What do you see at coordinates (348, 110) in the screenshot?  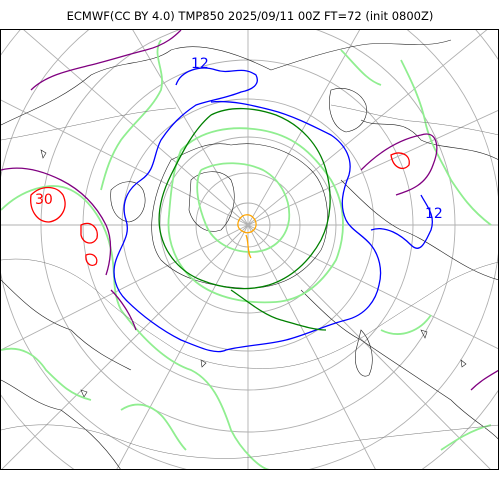 I see `coastline-scandinavia` at bounding box center [348, 110].